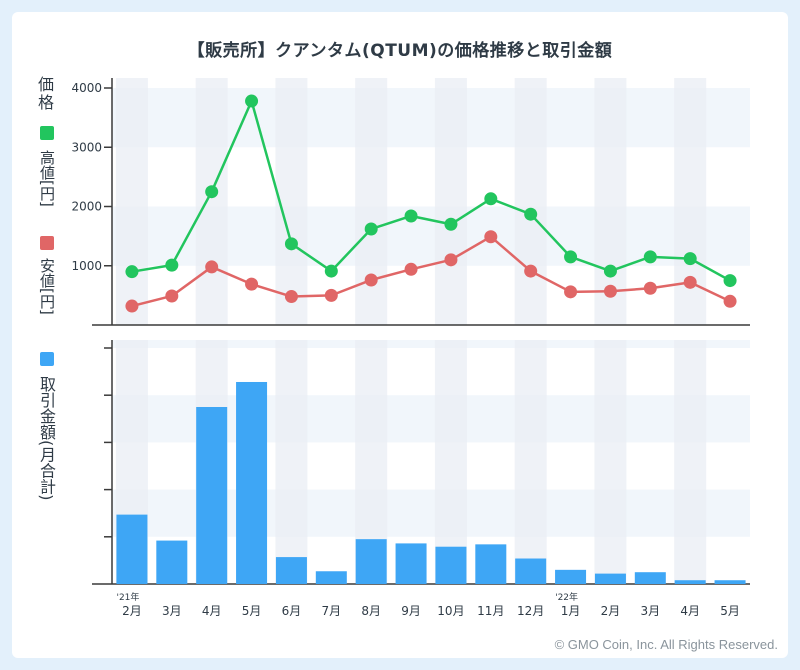  I want to click on price-y-tick-label: 1000, so click(86, 266).